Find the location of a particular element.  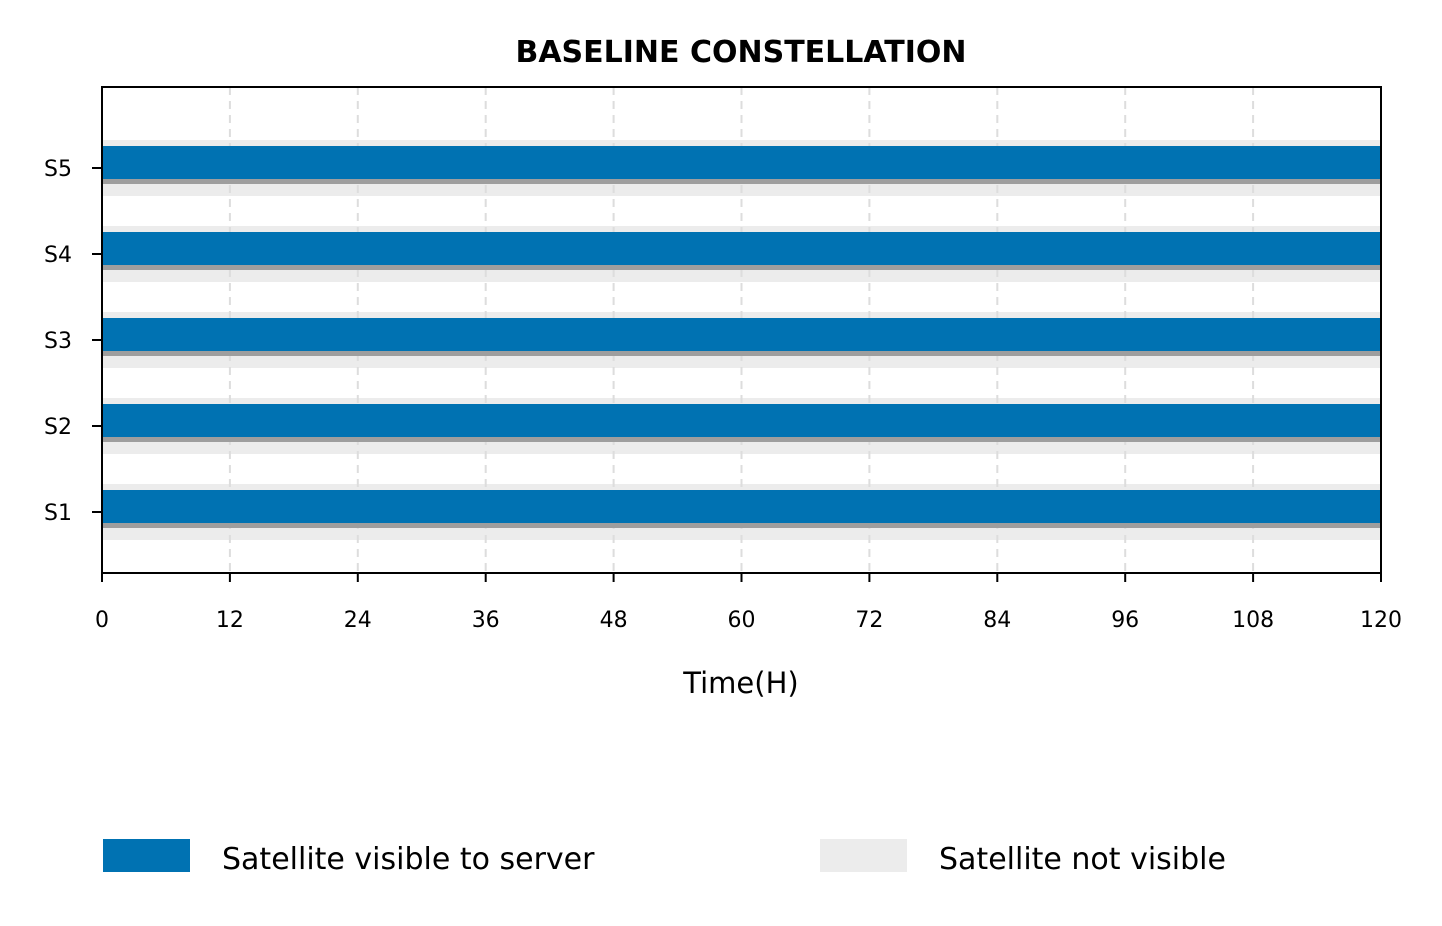

x-tick-label: 48 is located at coordinates (614, 620).